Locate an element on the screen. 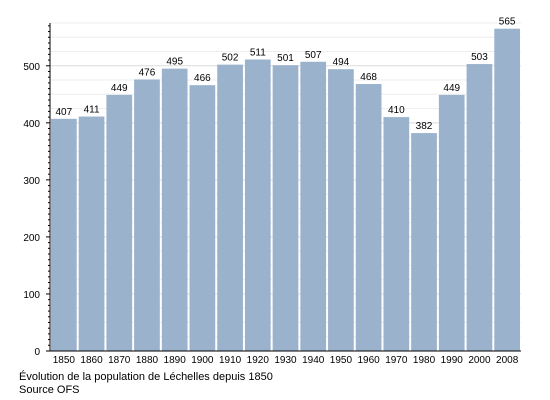 The height and width of the screenshot is (400, 550). y-tick-label-400: 400 is located at coordinates (31, 124).